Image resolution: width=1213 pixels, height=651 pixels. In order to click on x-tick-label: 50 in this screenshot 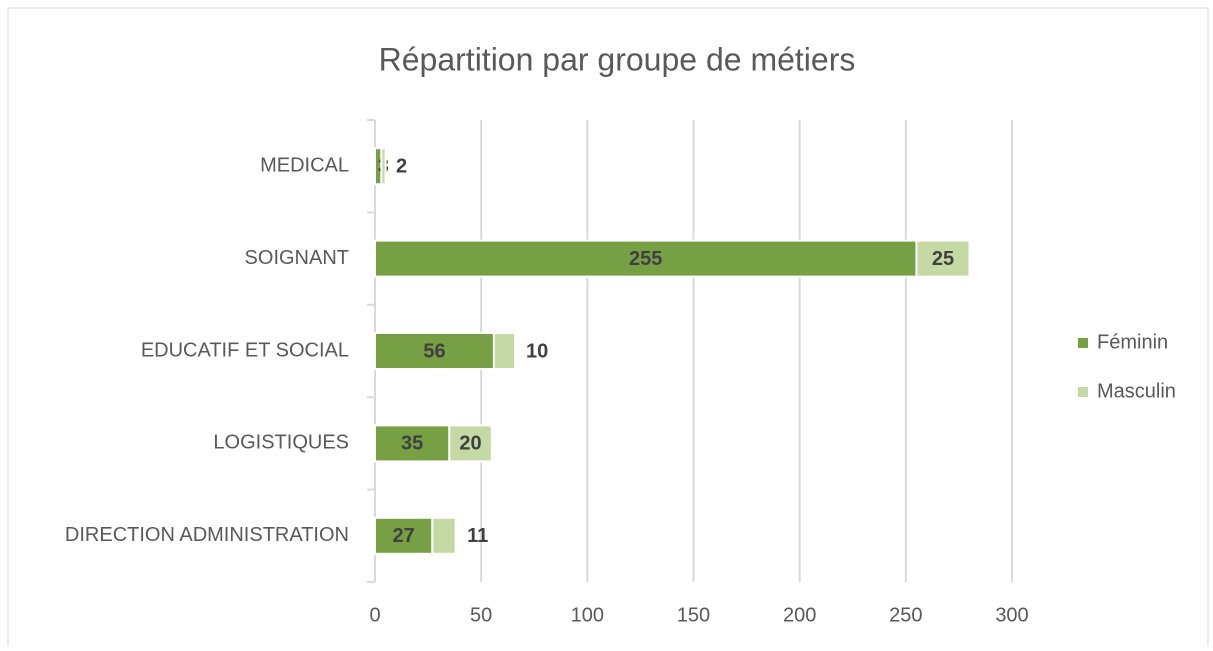, I will do `click(481, 615)`.